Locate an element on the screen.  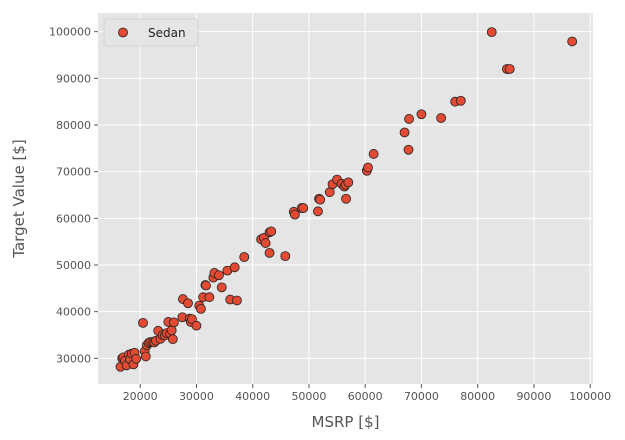
y-tick-label: 80000 is located at coordinates (73, 125).